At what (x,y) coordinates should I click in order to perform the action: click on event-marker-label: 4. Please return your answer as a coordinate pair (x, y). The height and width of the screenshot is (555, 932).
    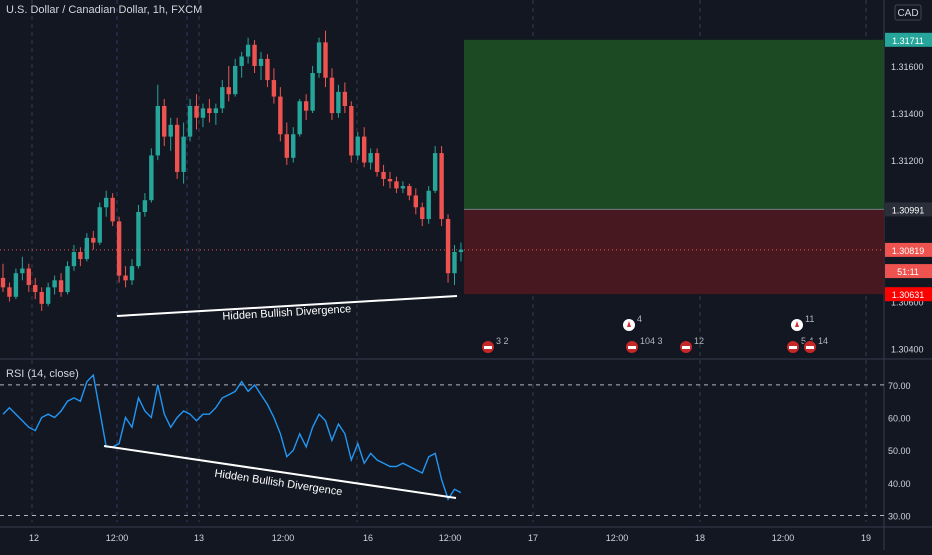
    Looking at the image, I should click on (639, 319).